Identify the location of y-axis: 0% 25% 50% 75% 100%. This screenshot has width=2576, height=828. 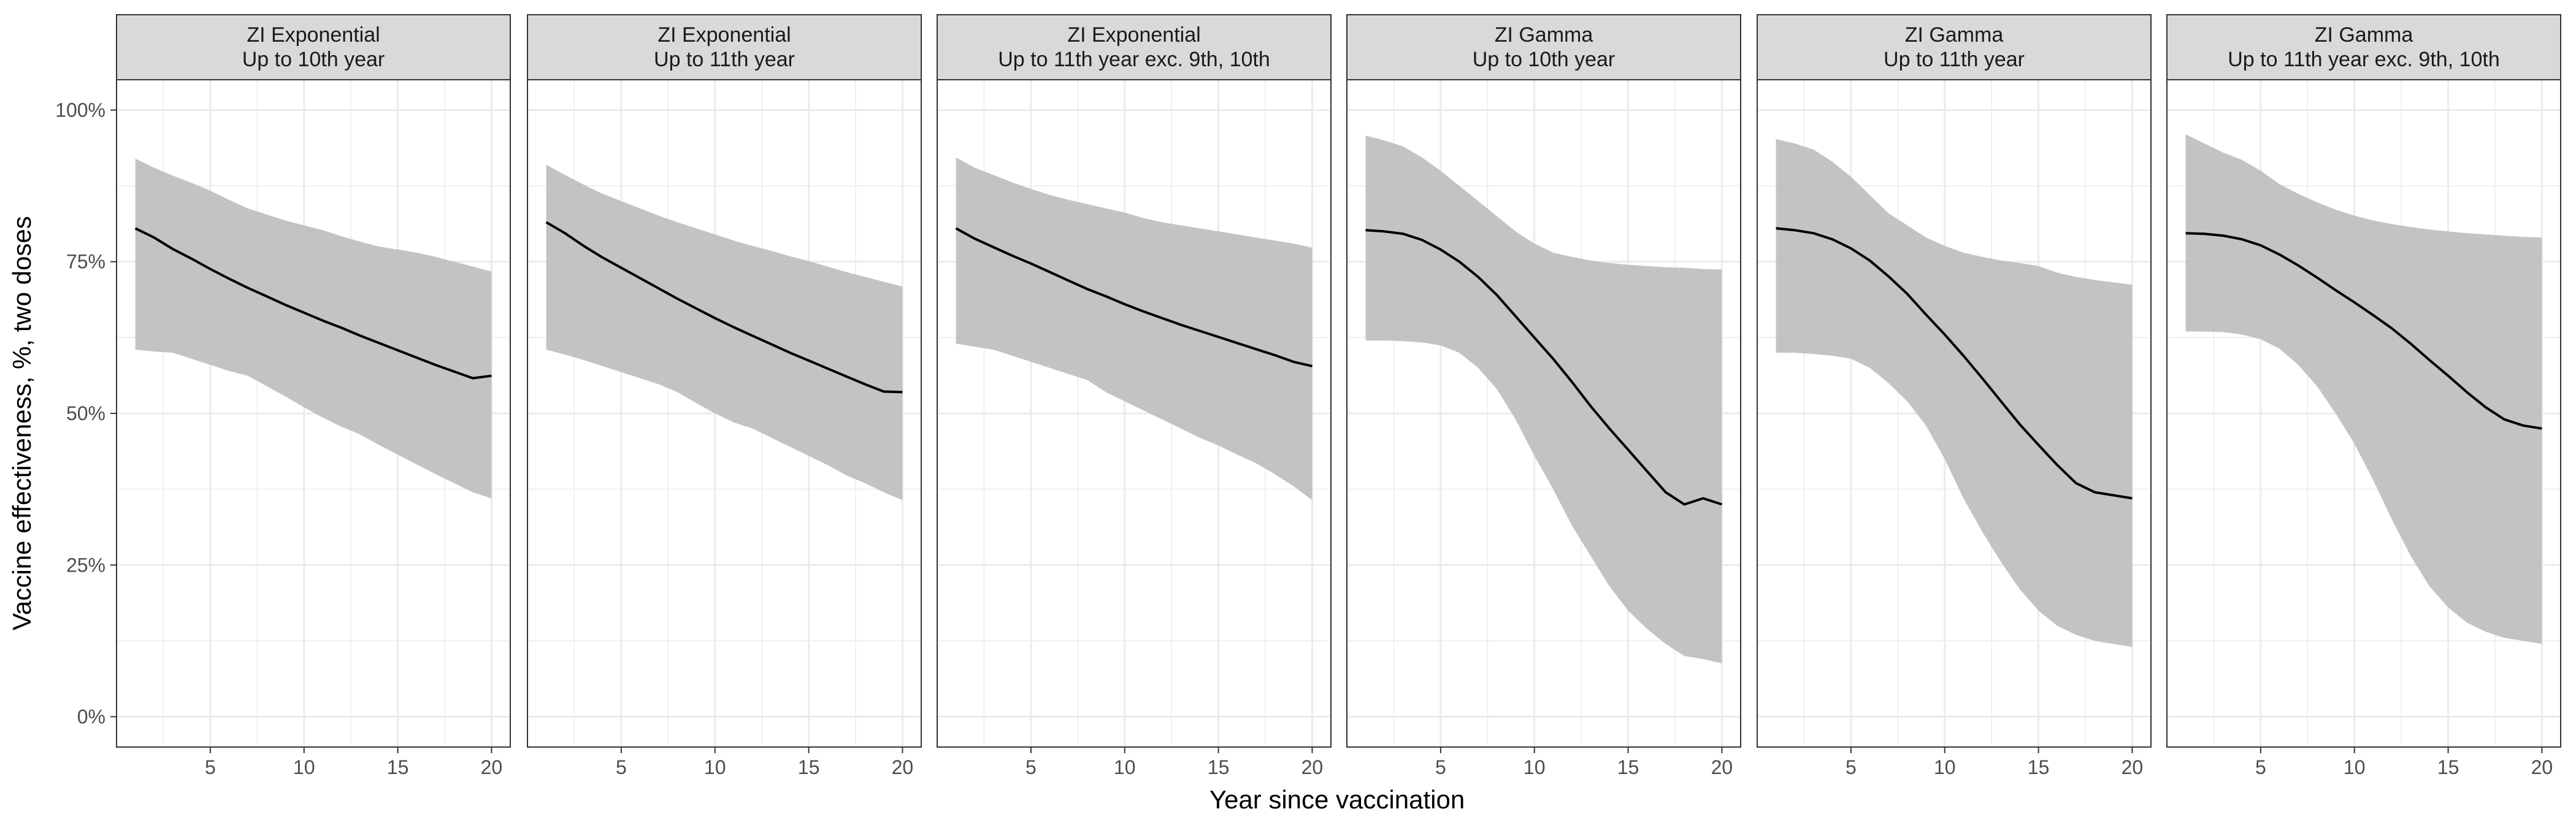
(86, 413).